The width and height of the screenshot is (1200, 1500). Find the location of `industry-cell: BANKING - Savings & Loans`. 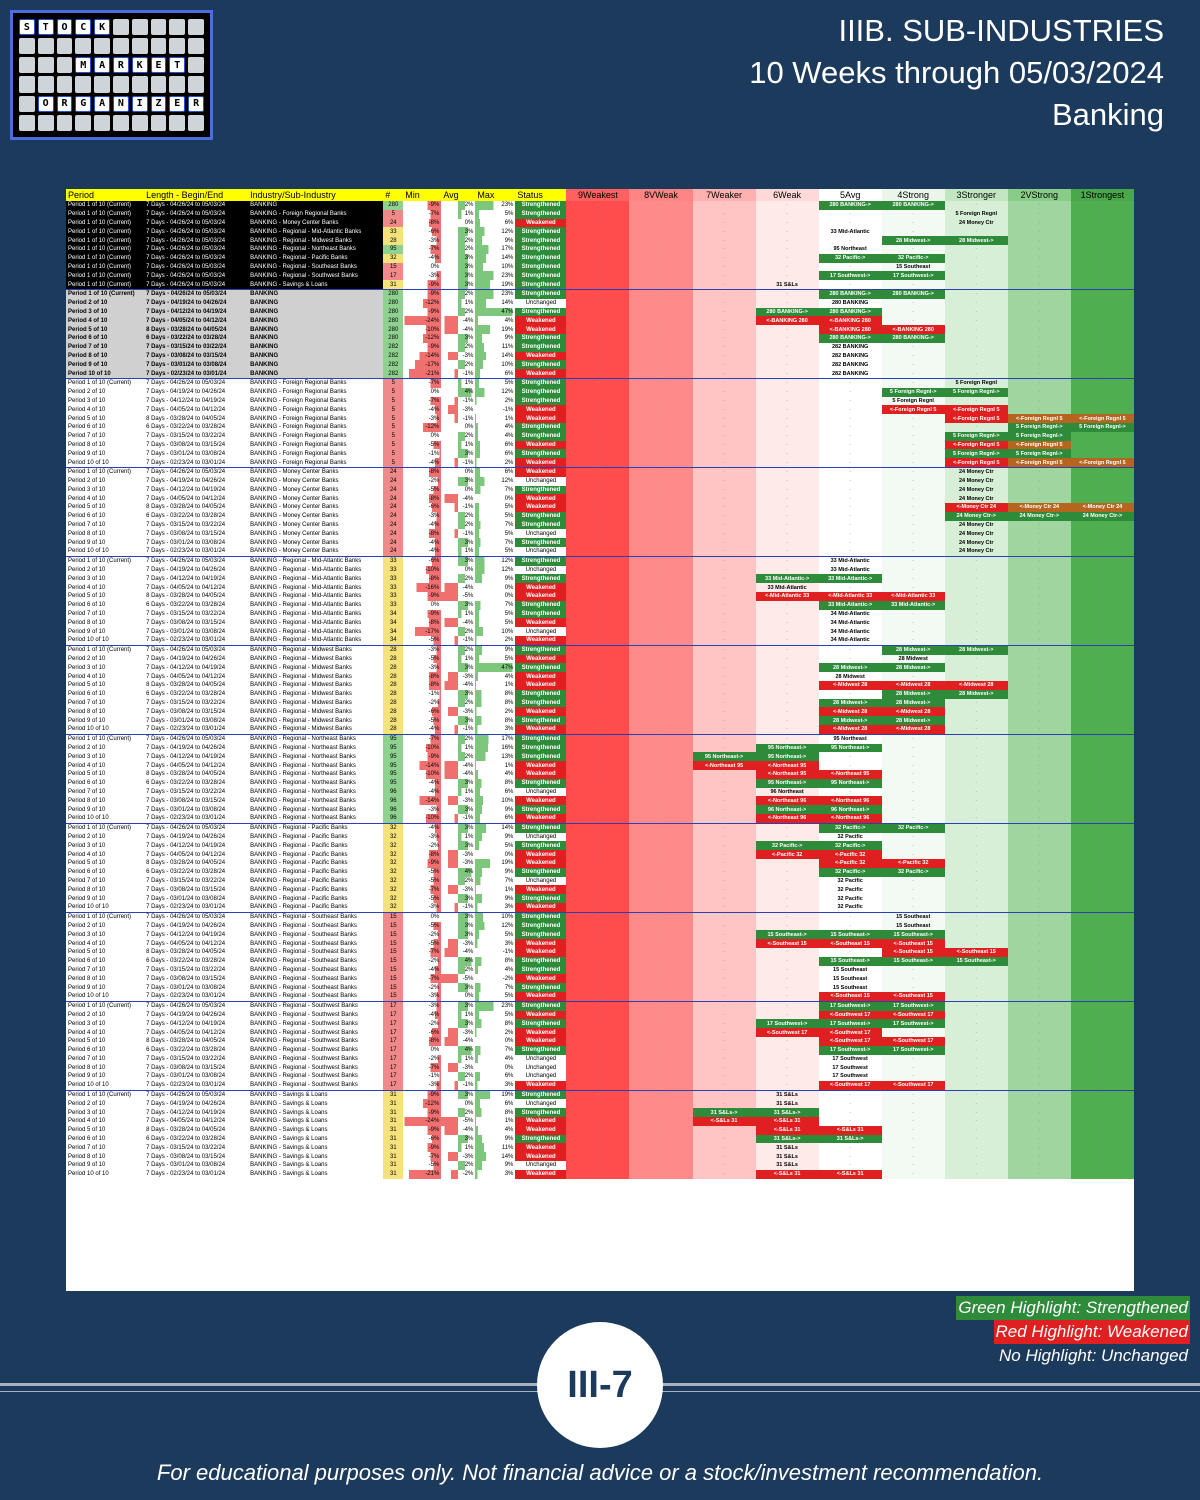

industry-cell: BANKING - Savings & Loans is located at coordinates (316, 1130).